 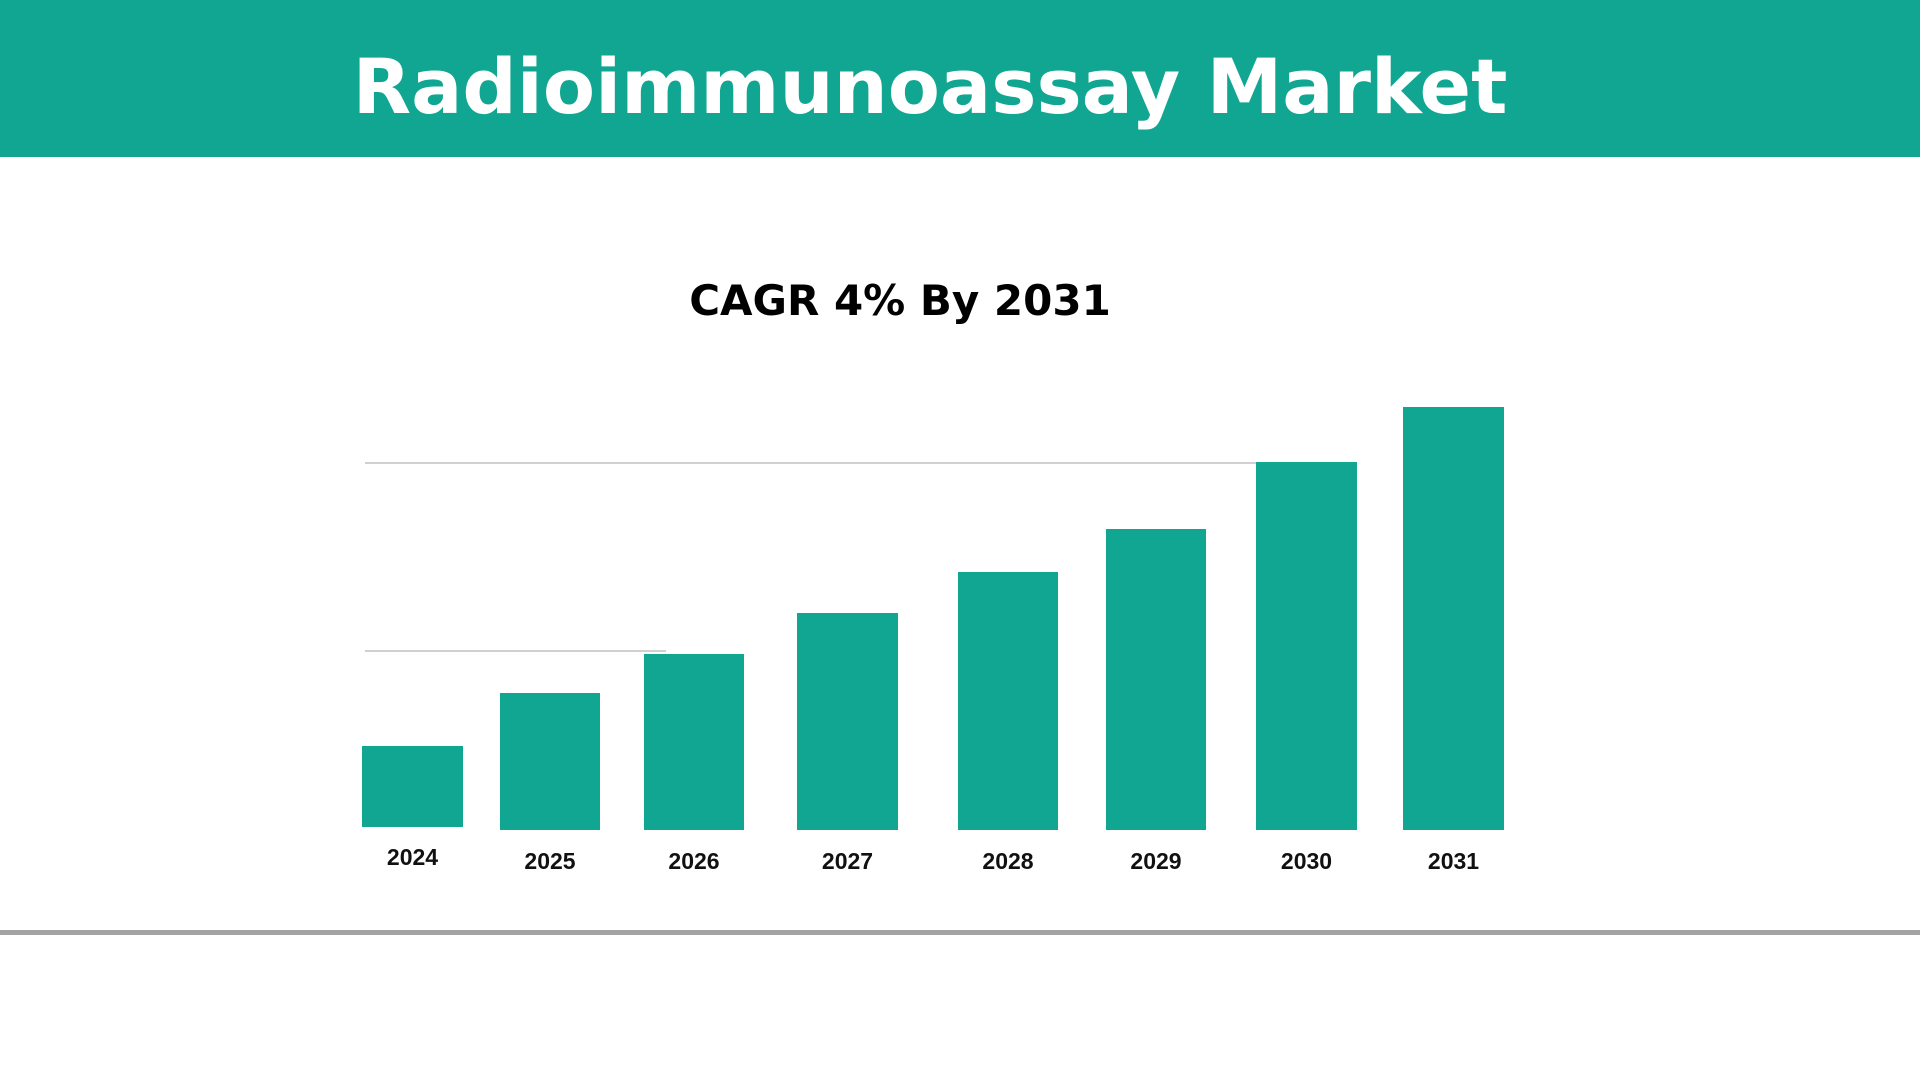 I want to click on bar-2030, so click(x=1306, y=646).